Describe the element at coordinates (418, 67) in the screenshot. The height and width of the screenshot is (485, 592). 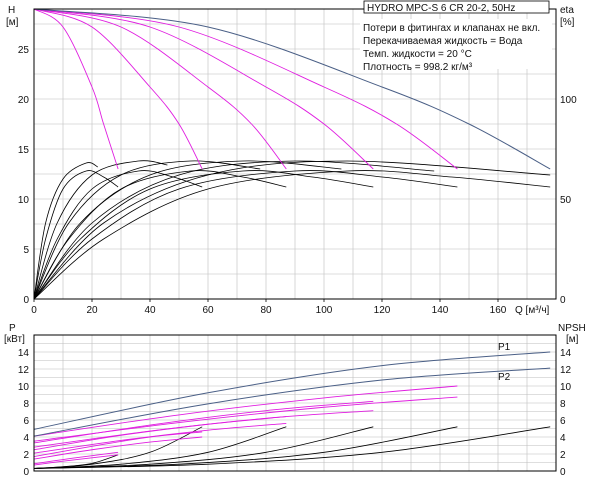
I see `note-density: Плотность = 998.2 кг/м³` at that location.